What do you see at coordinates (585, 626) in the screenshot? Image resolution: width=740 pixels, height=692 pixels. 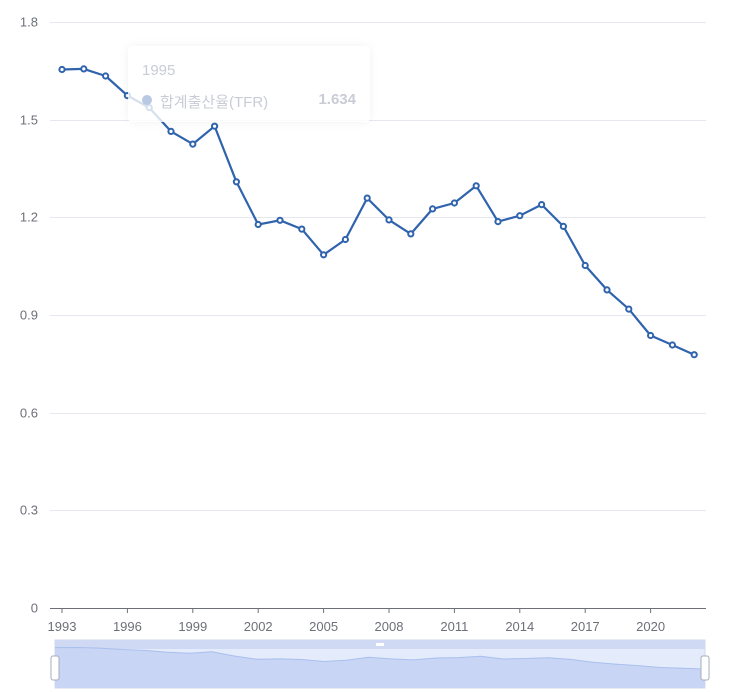 I see `x-tick-label: 2017` at bounding box center [585, 626].